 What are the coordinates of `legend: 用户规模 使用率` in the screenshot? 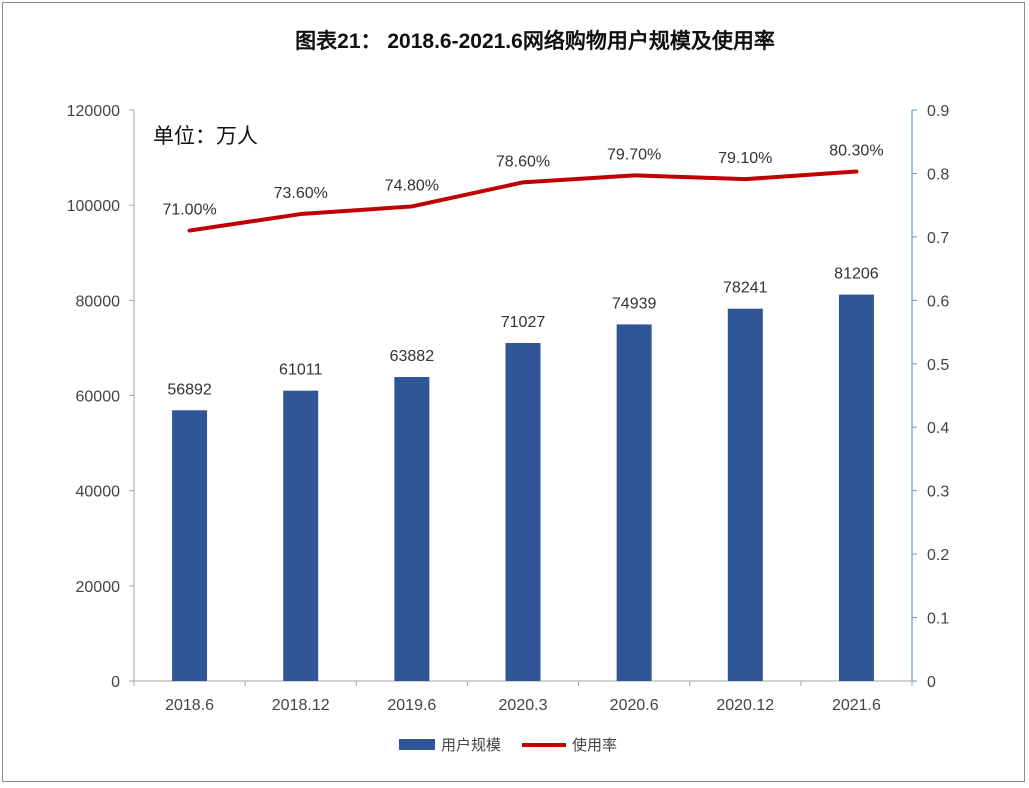 It's located at (508, 745).